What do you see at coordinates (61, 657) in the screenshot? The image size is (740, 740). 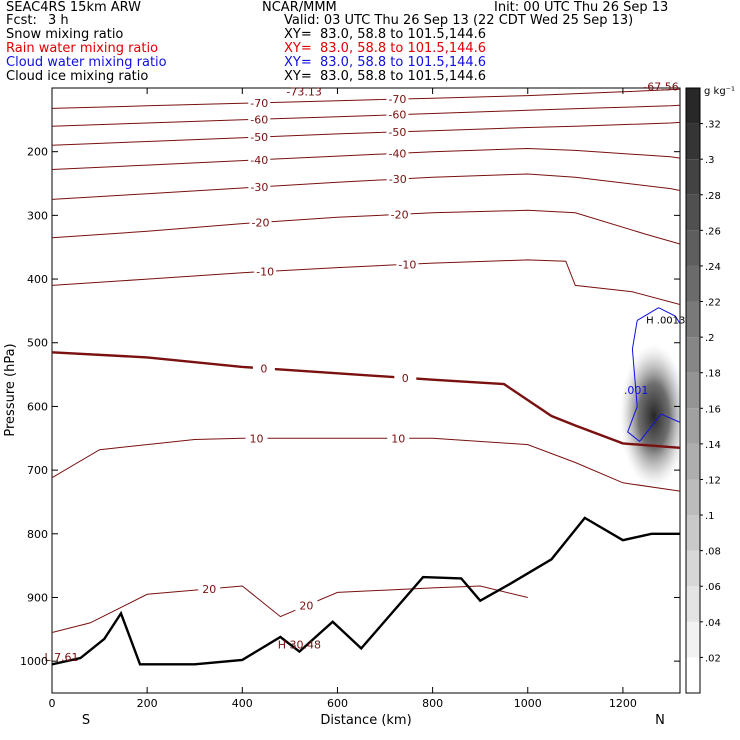 I see `temperature-extreme-label: L 7.61` at bounding box center [61, 657].